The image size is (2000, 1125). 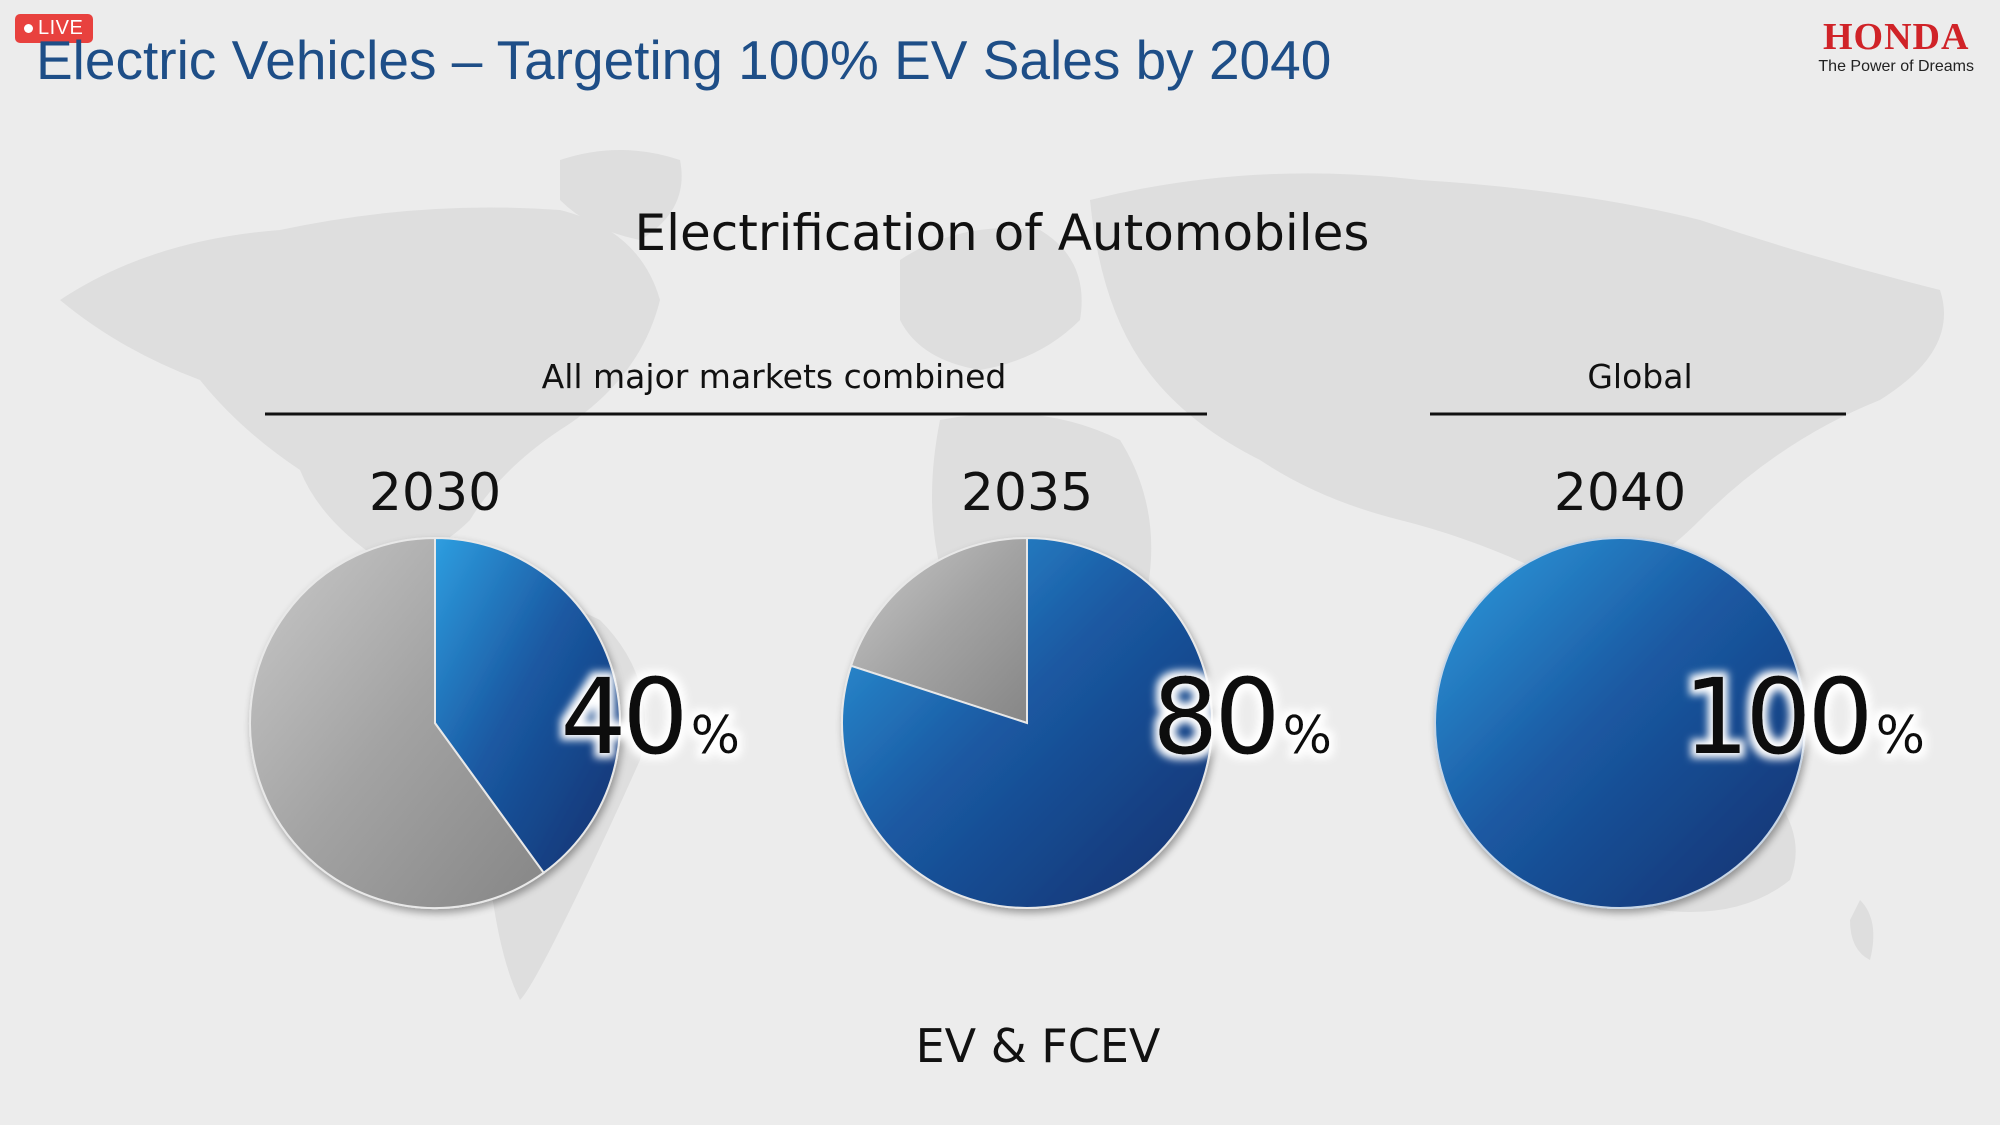 I want to click on percent-label-2030: 40%, so click(x=650, y=717).